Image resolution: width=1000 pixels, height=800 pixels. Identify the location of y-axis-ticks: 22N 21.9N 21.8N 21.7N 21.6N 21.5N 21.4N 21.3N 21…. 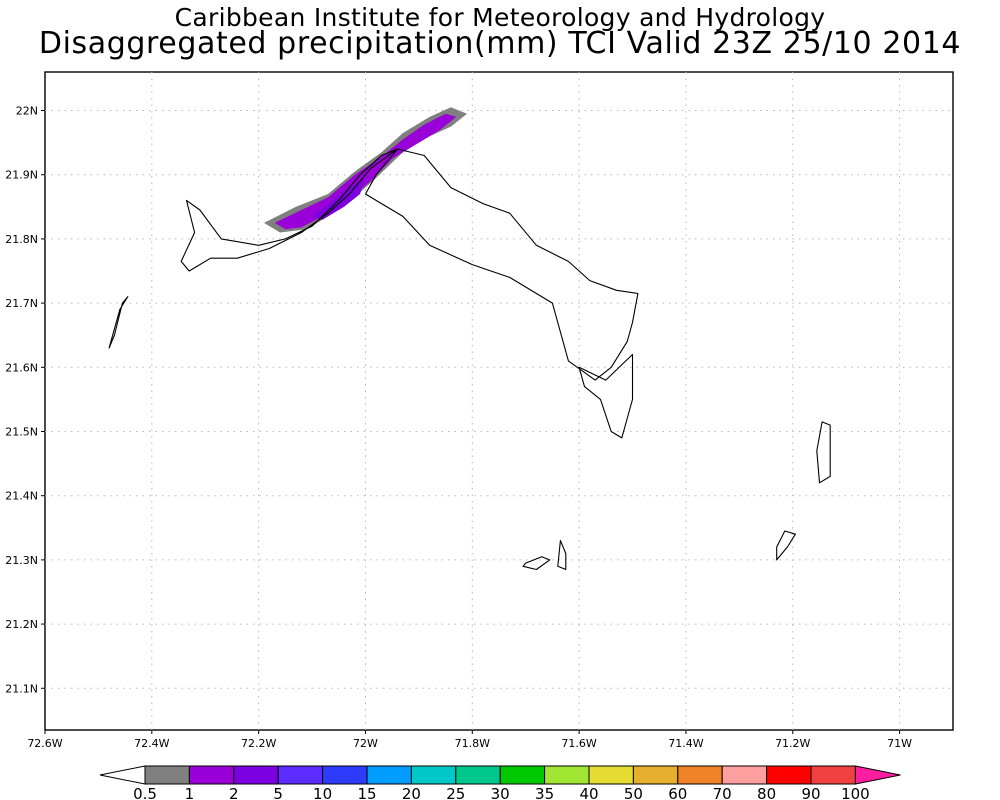
(25, 400).